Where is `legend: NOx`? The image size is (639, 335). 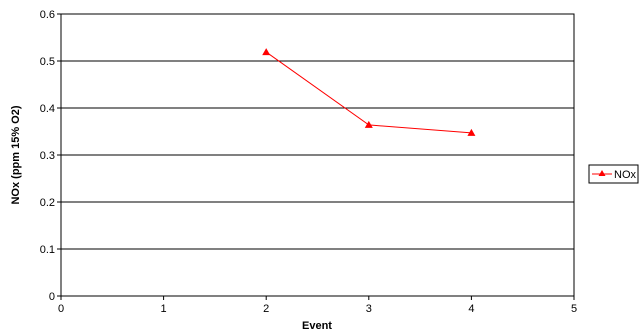 legend: NOx is located at coordinates (613, 174).